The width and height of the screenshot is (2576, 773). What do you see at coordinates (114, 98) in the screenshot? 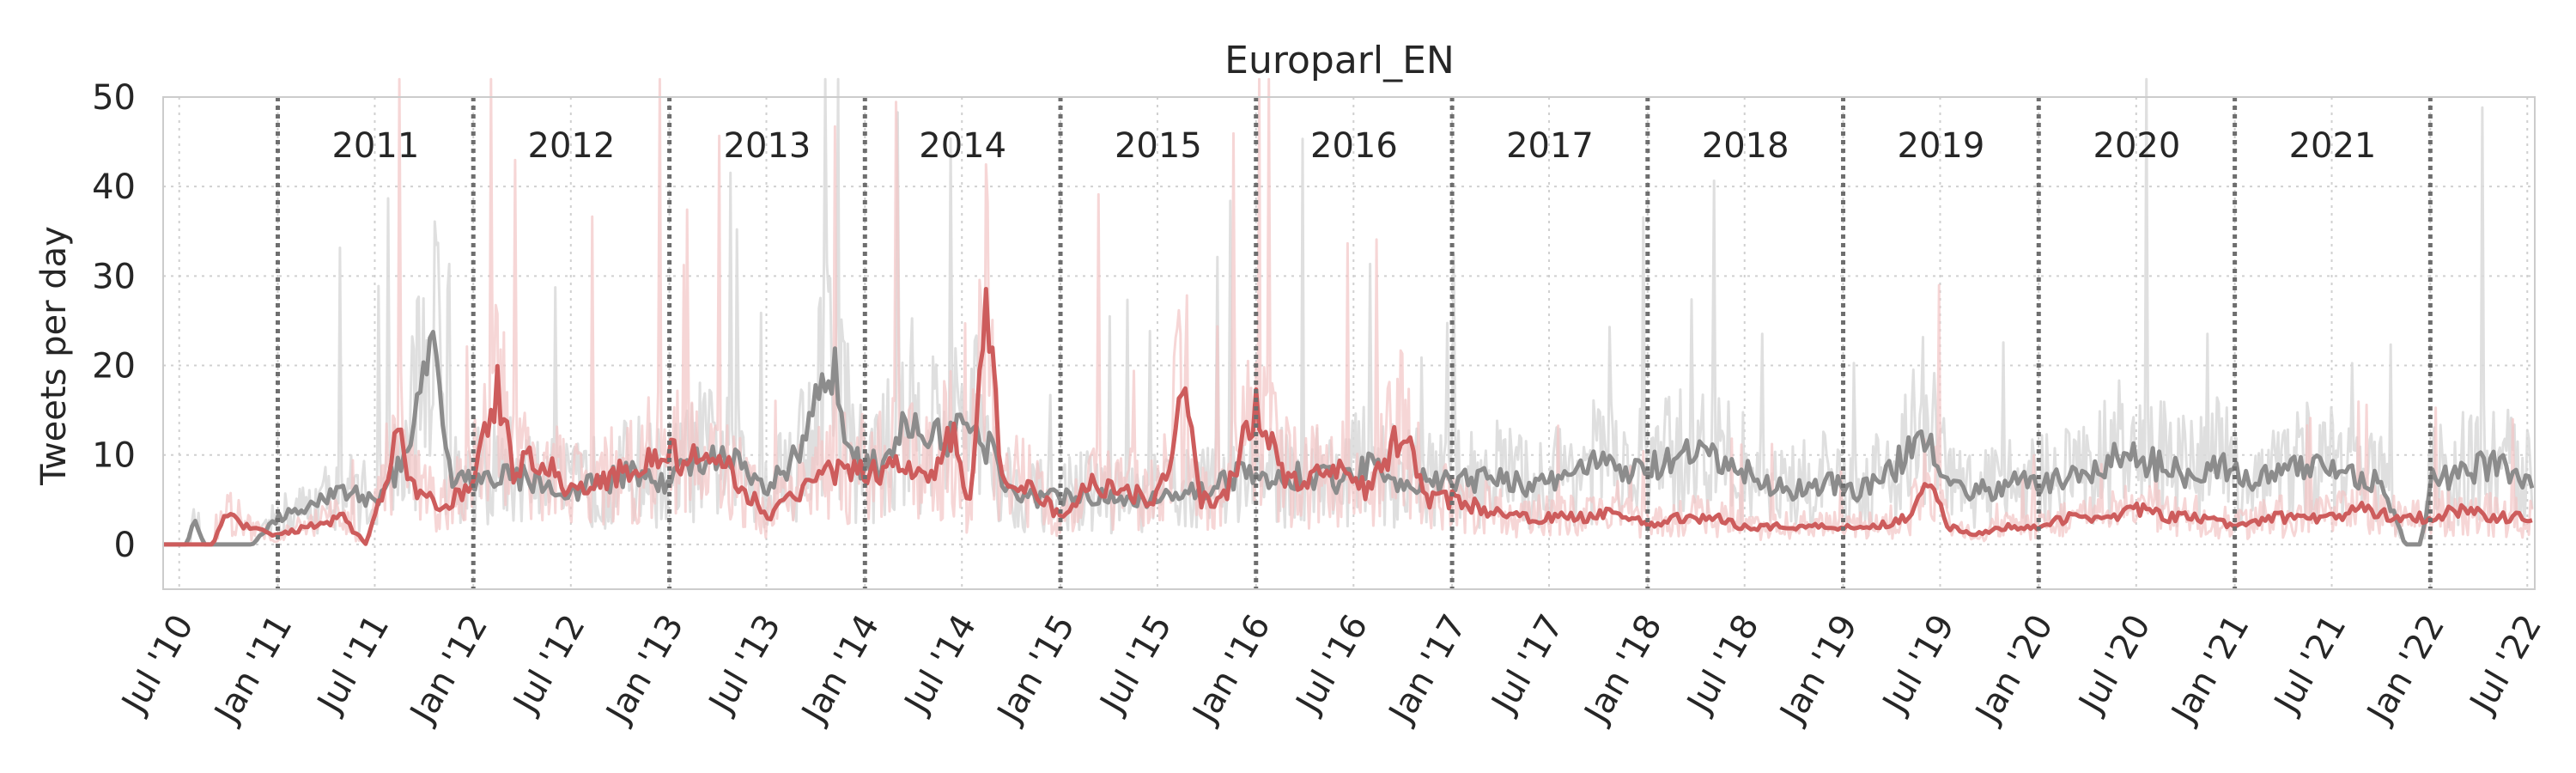
I see `y-tick-label: 50` at bounding box center [114, 98].